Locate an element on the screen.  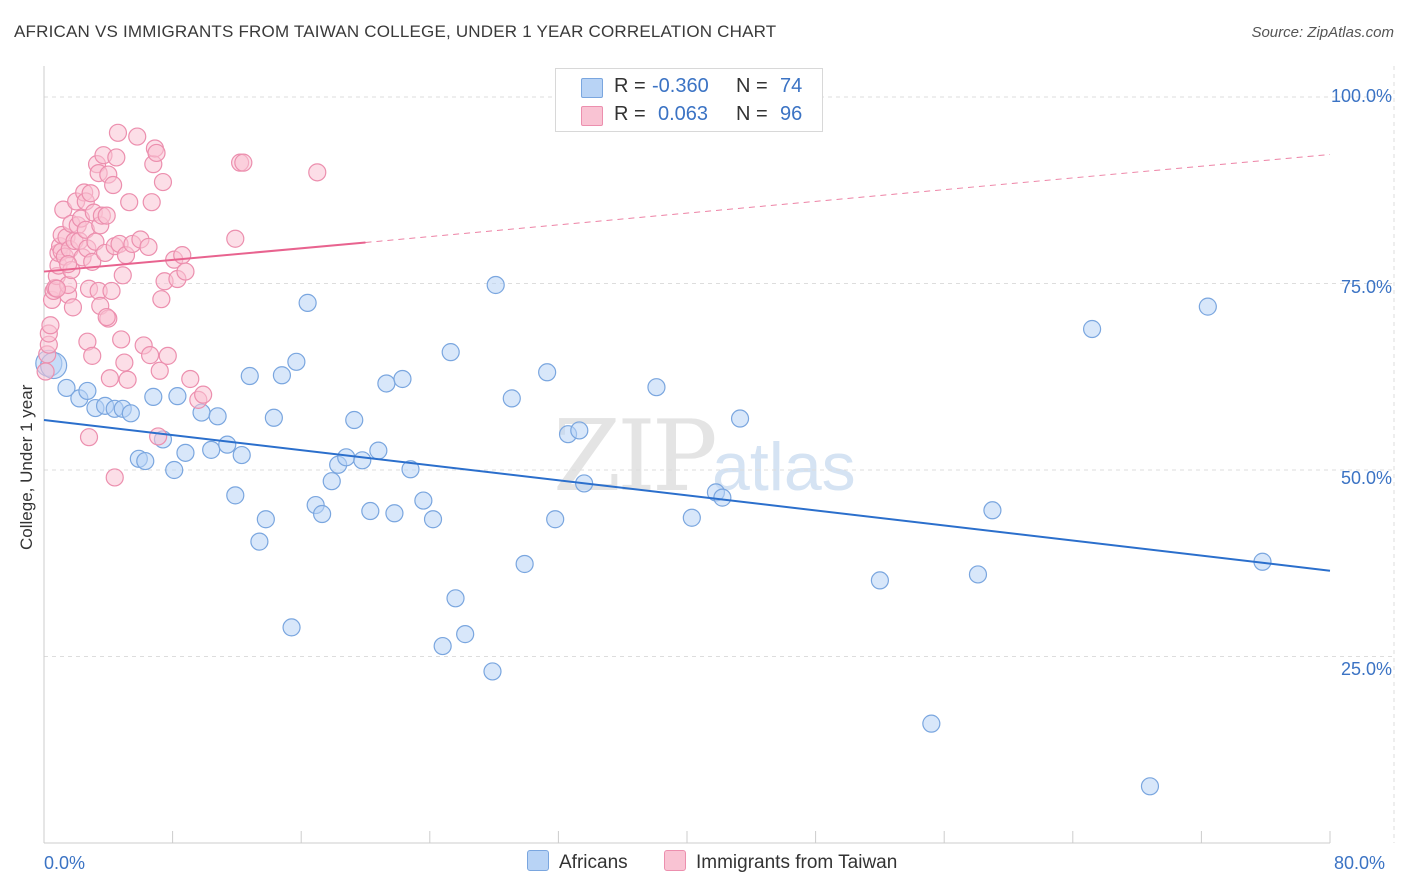
x-tick-label-min: 0.0% is located at coordinates (65, 863).